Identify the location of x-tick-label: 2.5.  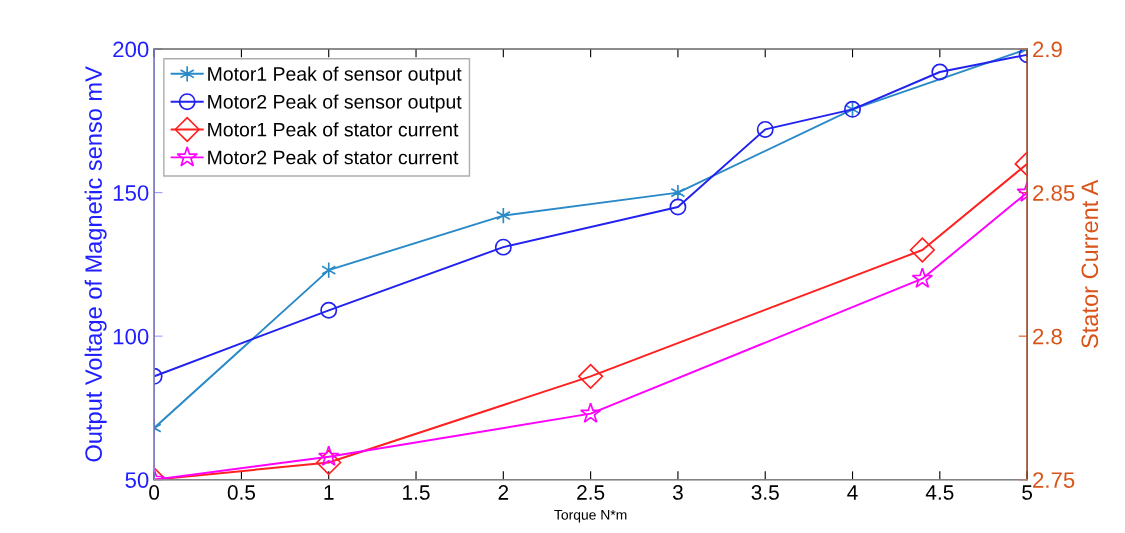
(591, 492).